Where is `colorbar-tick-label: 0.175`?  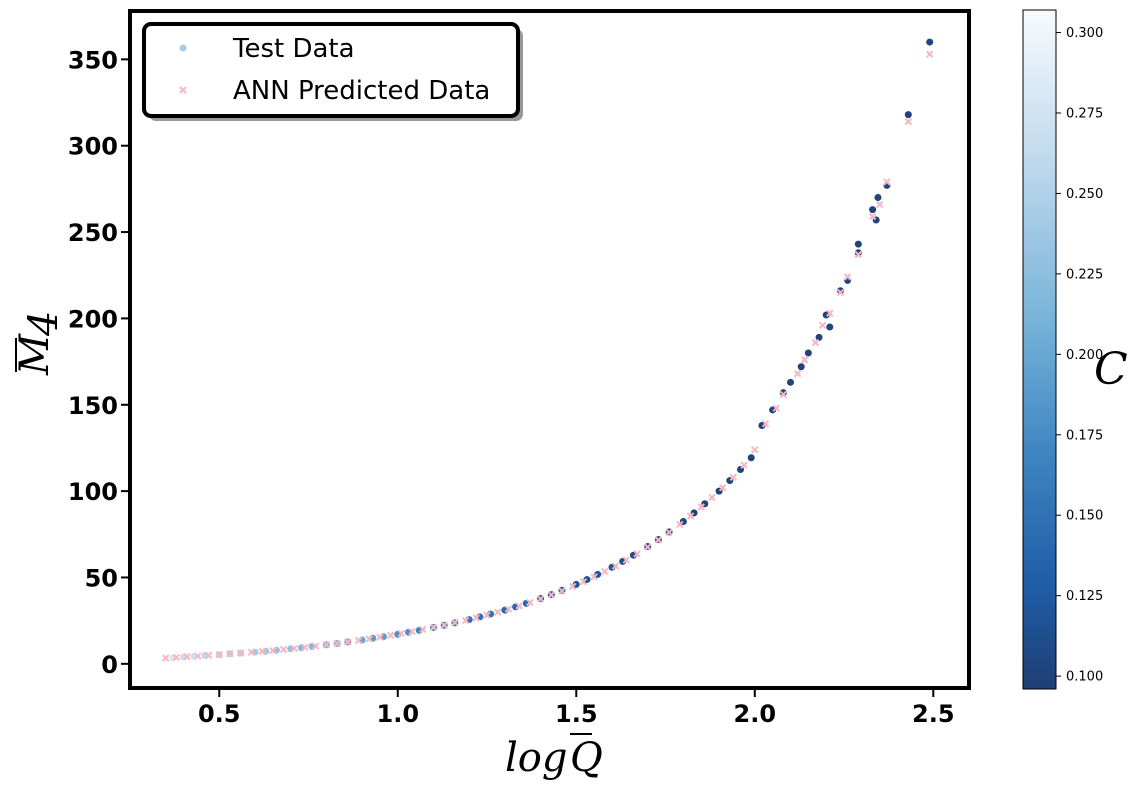
colorbar-tick-label: 0.175 is located at coordinates (1084, 435).